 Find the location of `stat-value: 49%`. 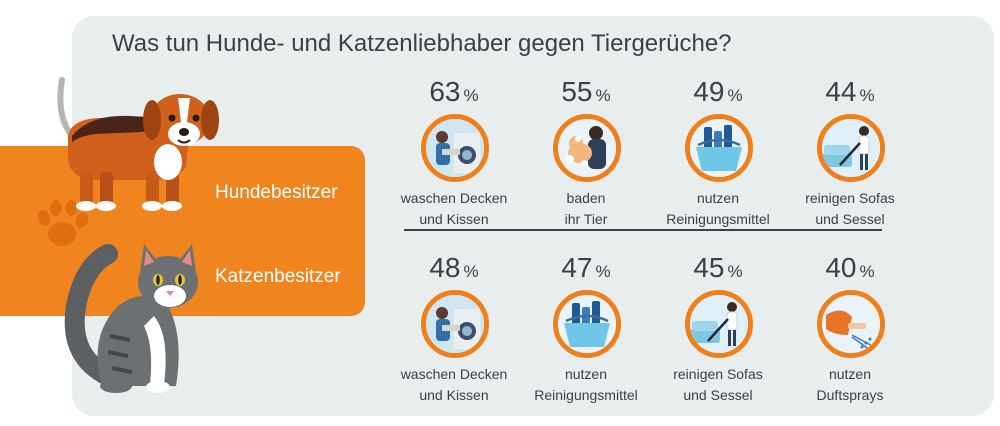

stat-value: 49% is located at coordinates (718, 92).